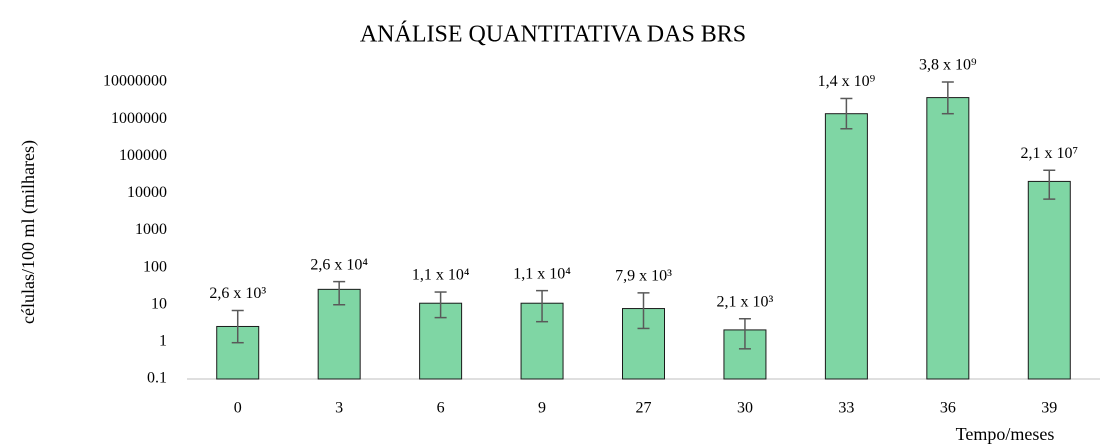  What do you see at coordinates (542, 408) in the screenshot?
I see `x-tick-label: 9` at bounding box center [542, 408].